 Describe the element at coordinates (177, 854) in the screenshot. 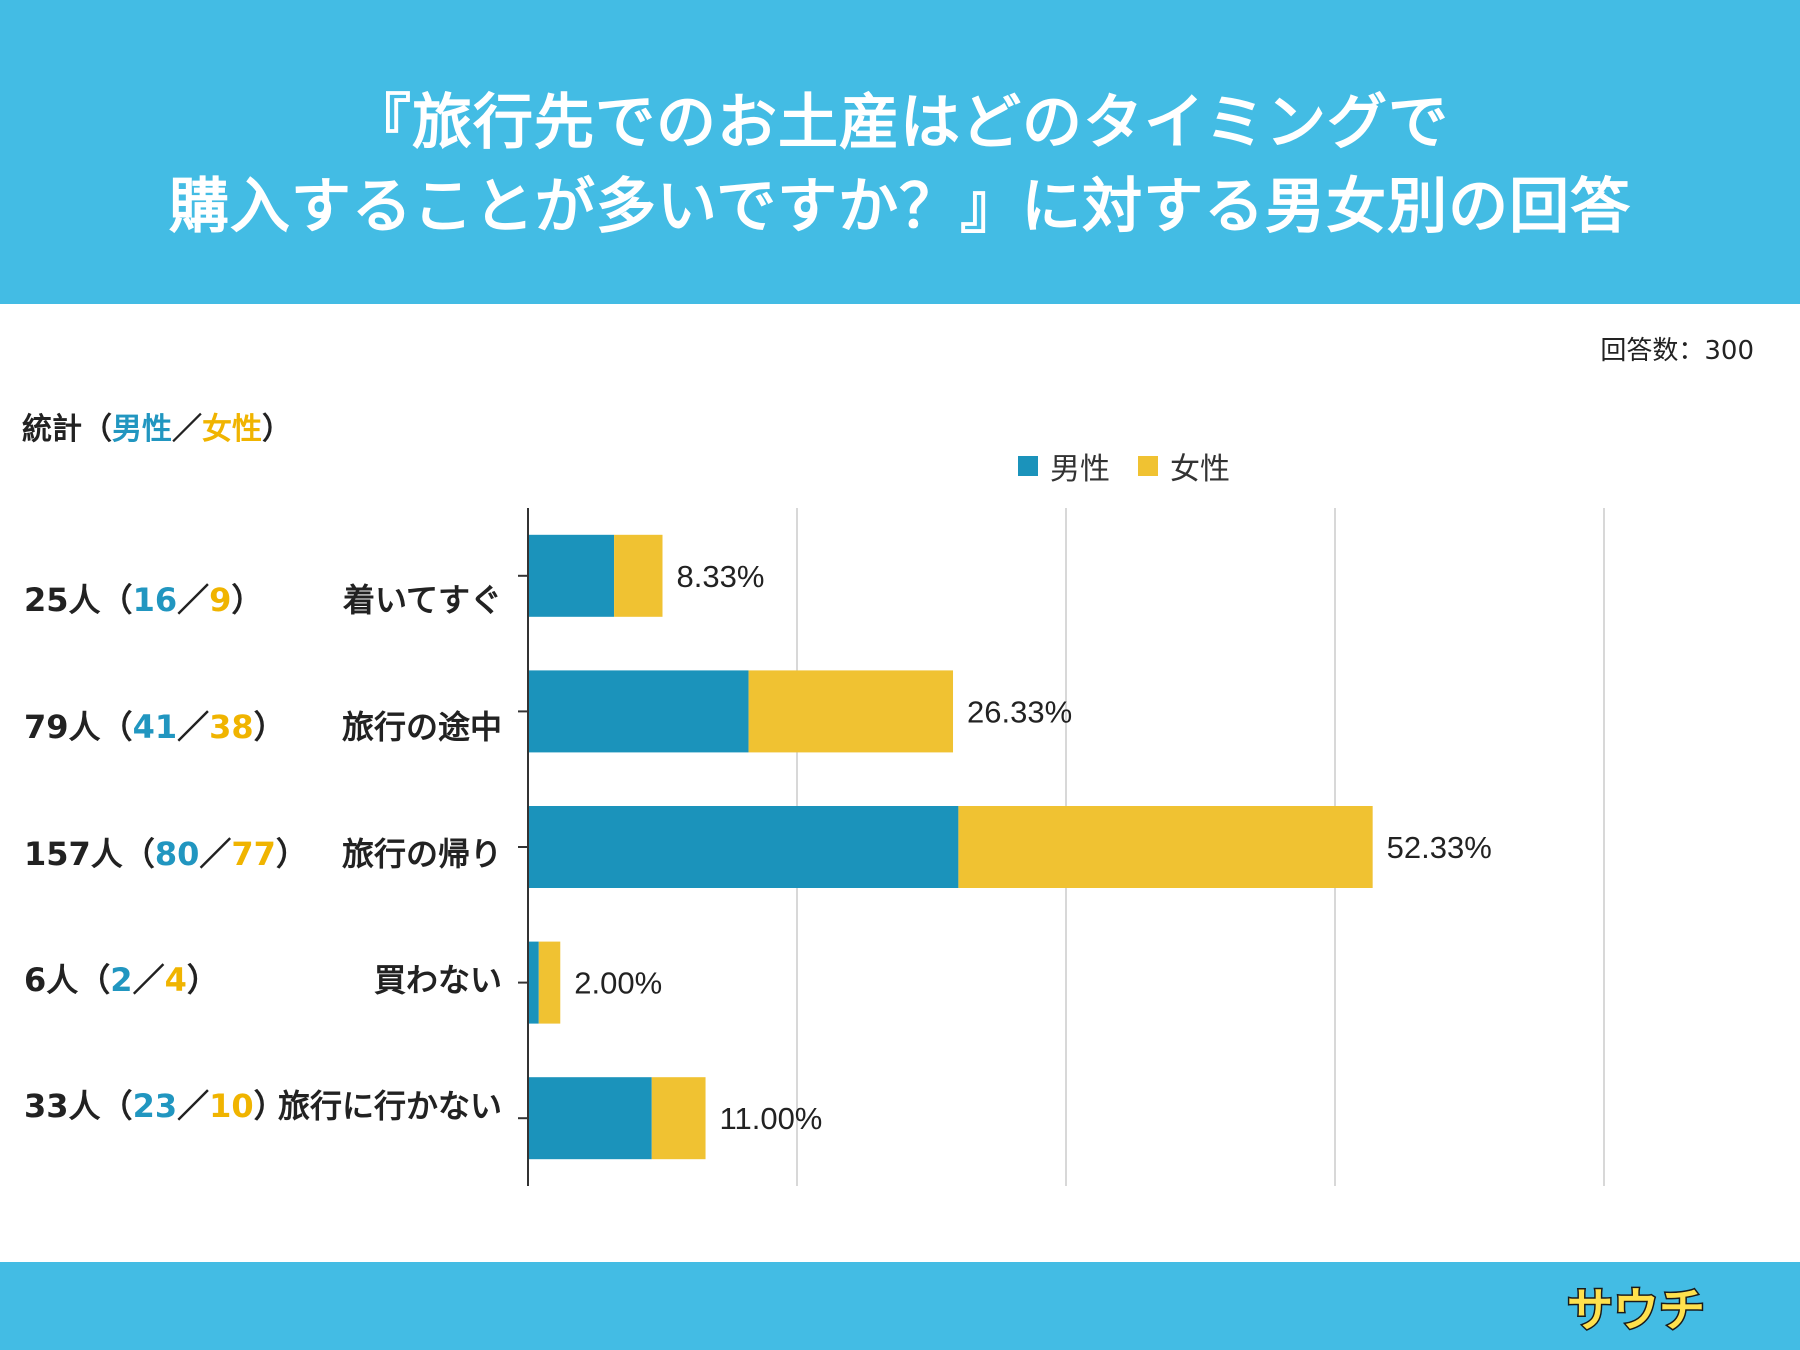

I see `stat-male: 80` at that location.